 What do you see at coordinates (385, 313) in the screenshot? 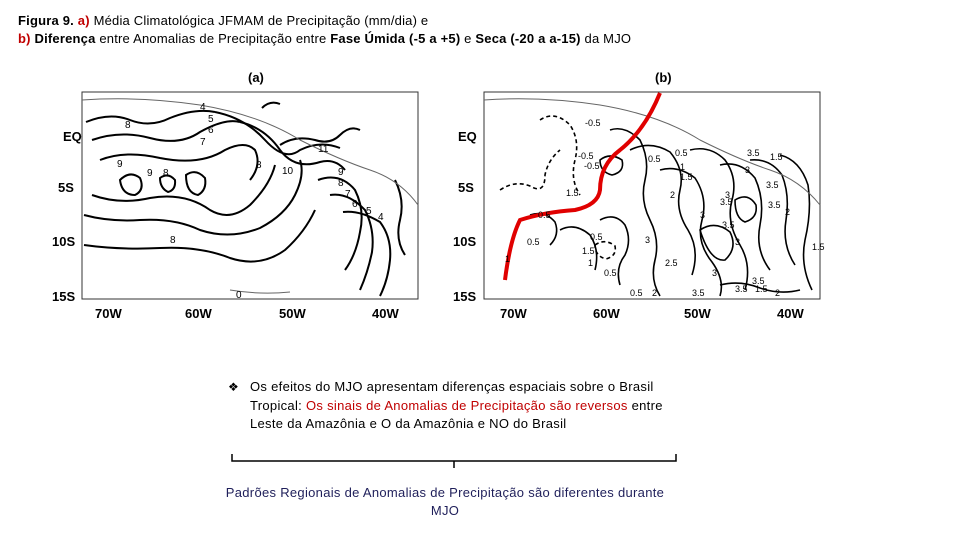
I see `map-a-xtick: 40W` at bounding box center [385, 313].